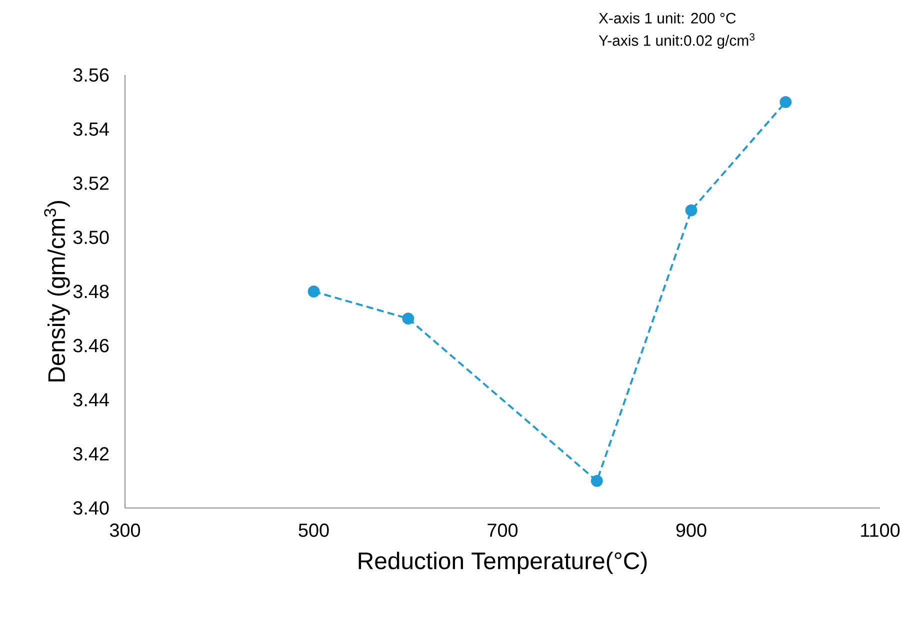  Describe the element at coordinates (91, 183) in the screenshot. I see `y-tick-label: 3.52` at that location.